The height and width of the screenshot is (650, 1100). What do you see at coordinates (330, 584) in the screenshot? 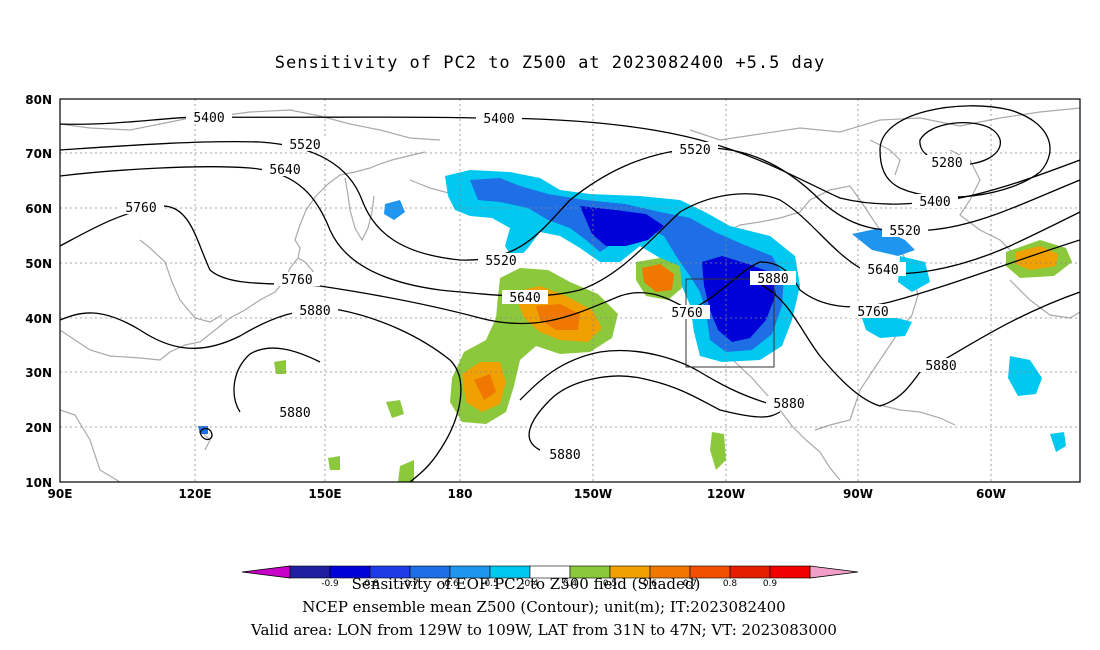
I see `colorbar-tick-label: -0.9` at bounding box center [330, 584].